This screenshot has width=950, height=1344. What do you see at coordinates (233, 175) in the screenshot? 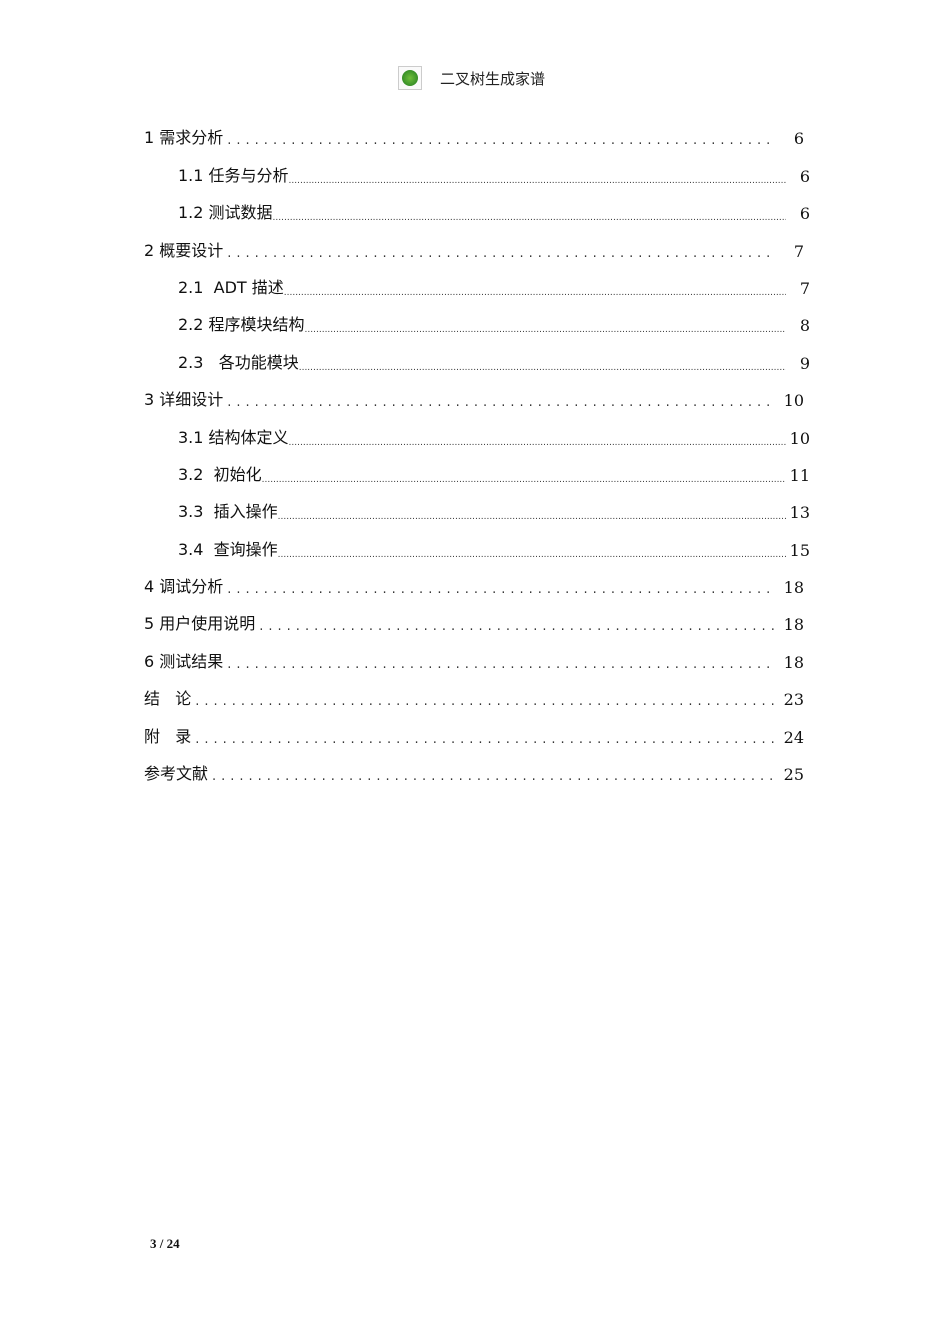
I see `toc-entry-label: 1.1 任务与分析` at bounding box center [233, 175].